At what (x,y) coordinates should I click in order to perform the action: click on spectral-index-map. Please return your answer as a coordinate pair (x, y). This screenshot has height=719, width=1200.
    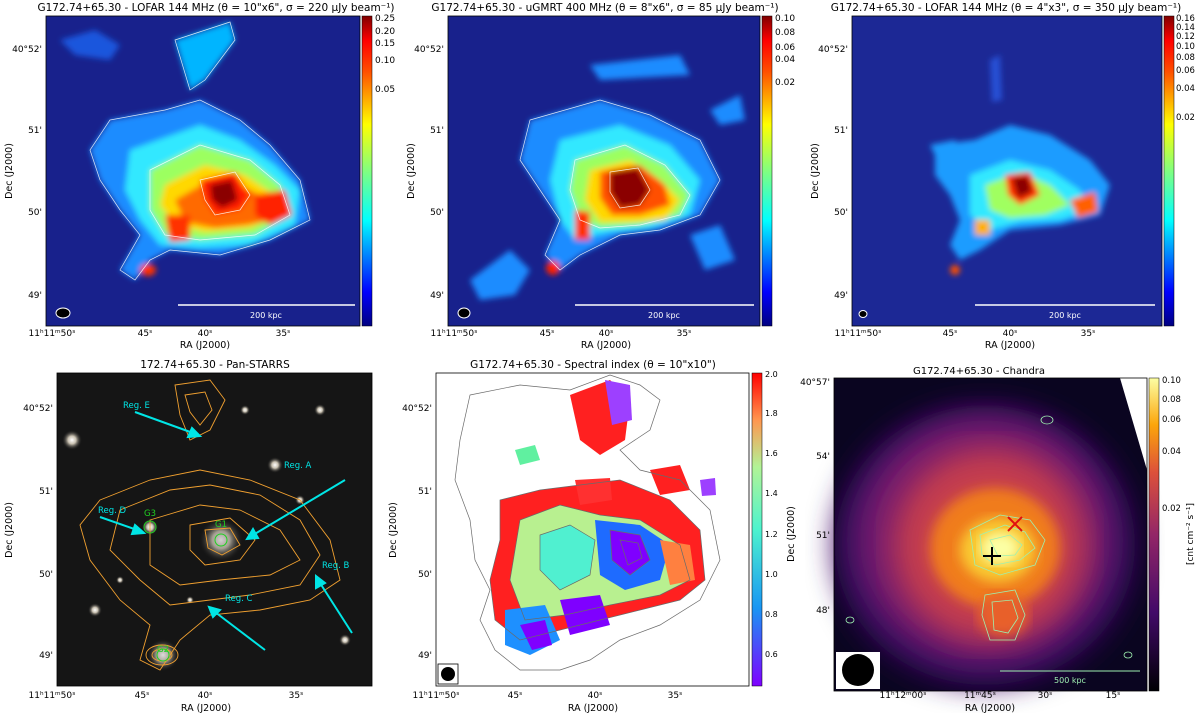
    Looking at the image, I should click on (603, 517).